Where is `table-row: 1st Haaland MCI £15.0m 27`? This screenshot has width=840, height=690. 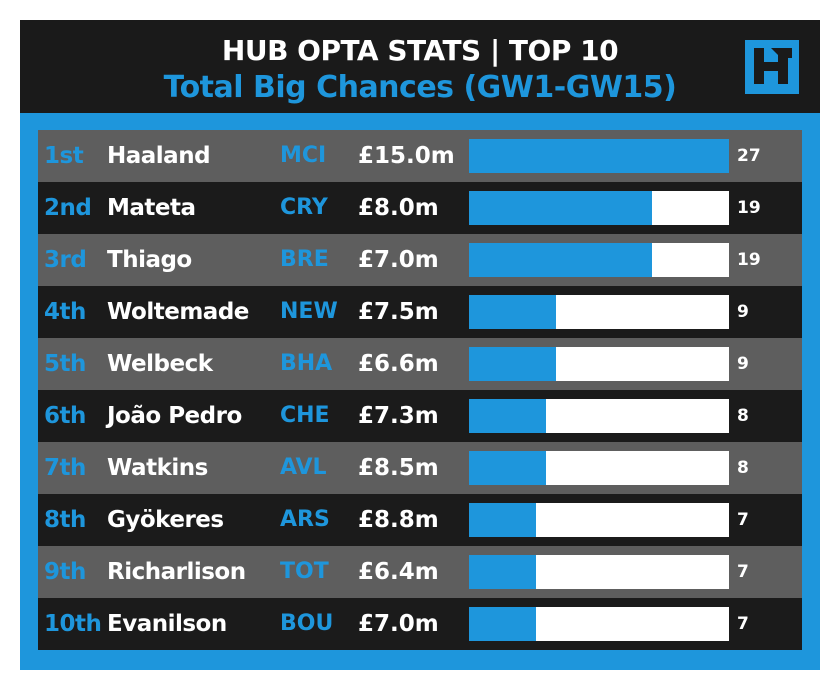 table-row: 1st Haaland MCI £15.0m 27 is located at coordinates (420, 156).